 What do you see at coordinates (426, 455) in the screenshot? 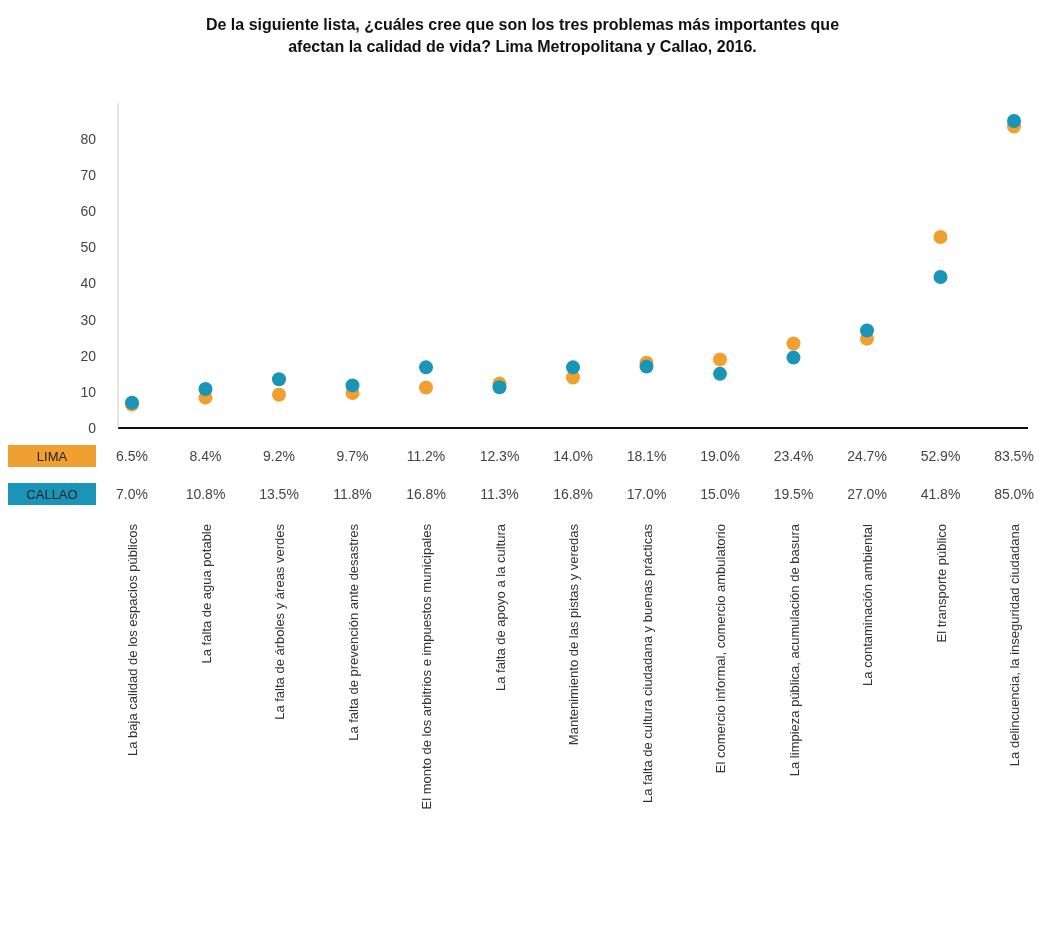
I see `data-label: 11.2%` at bounding box center [426, 455].